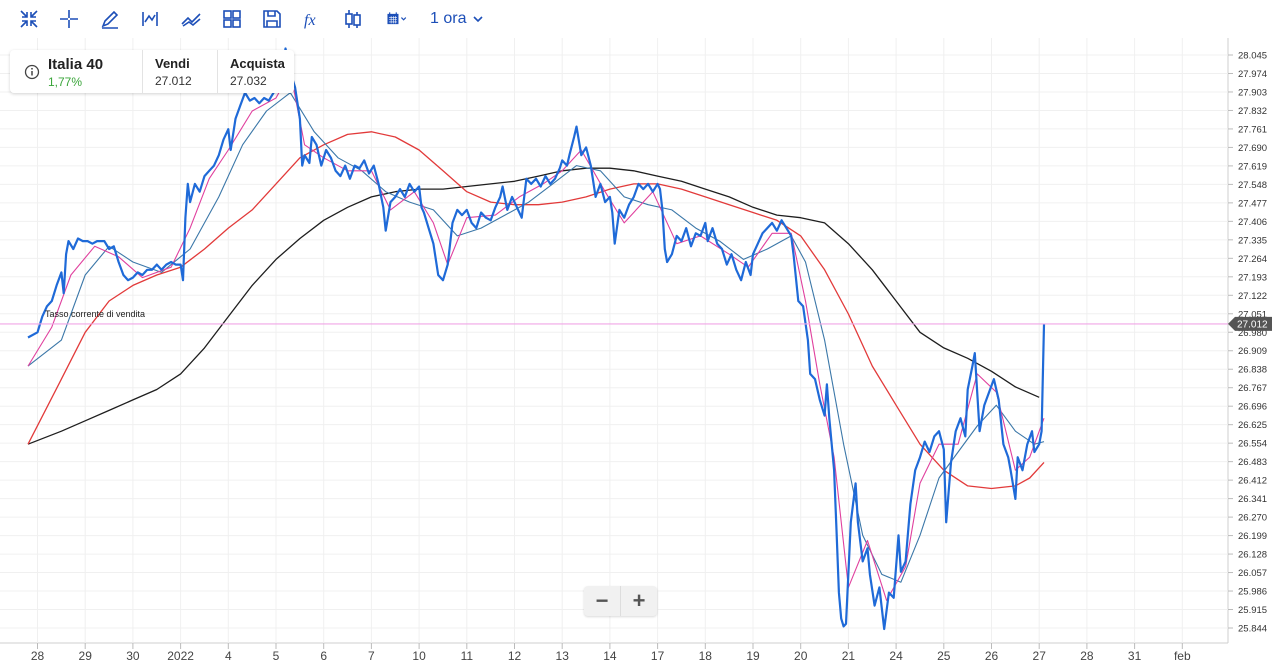 The width and height of the screenshot is (1280, 670). Describe the element at coordinates (232, 19) in the screenshot. I see `layout-grid-icon` at that location.